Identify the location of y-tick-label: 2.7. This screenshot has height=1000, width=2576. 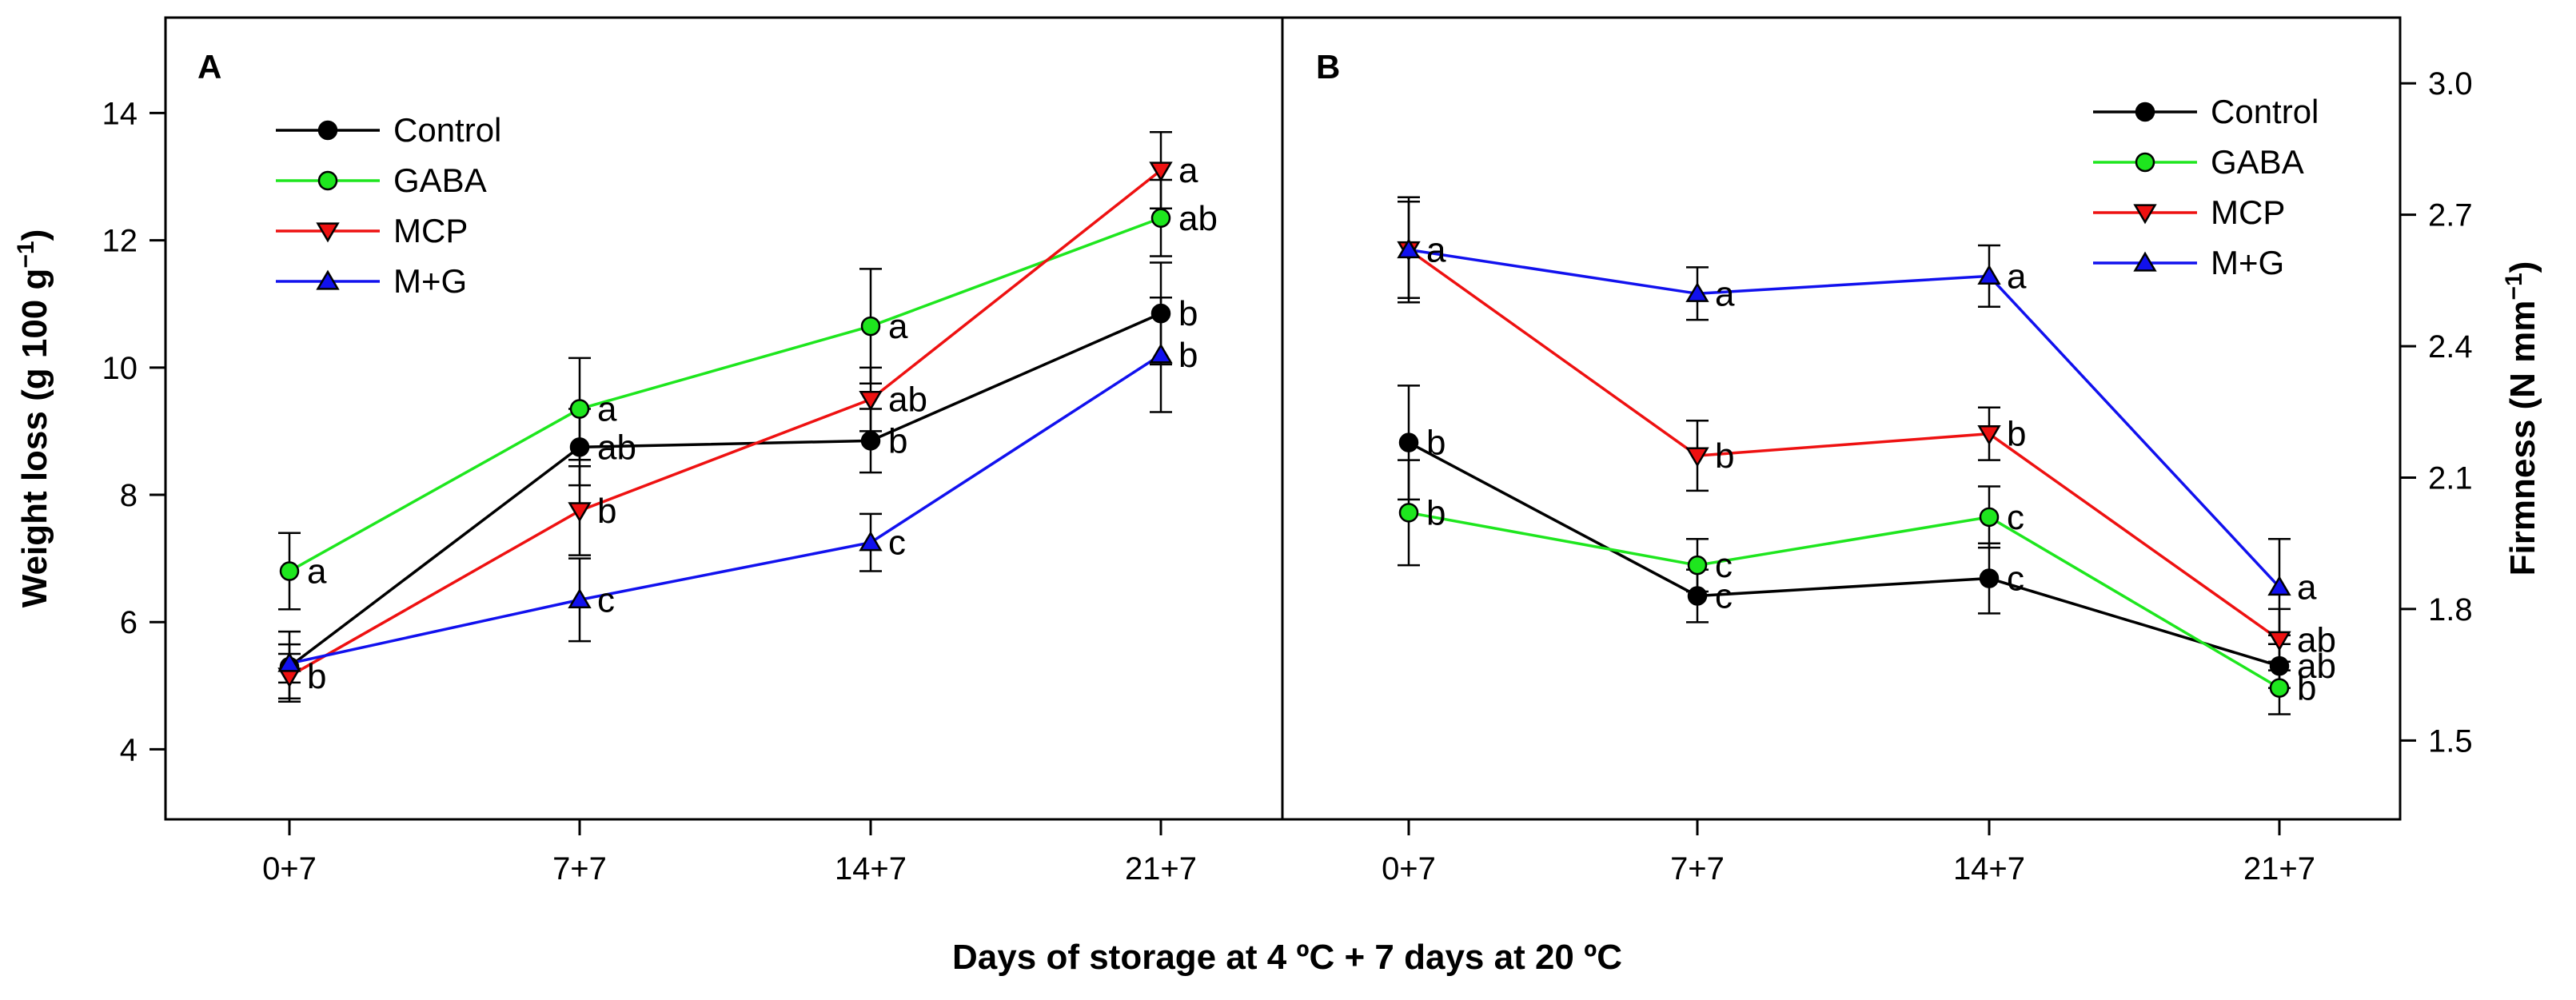
(2450, 215).